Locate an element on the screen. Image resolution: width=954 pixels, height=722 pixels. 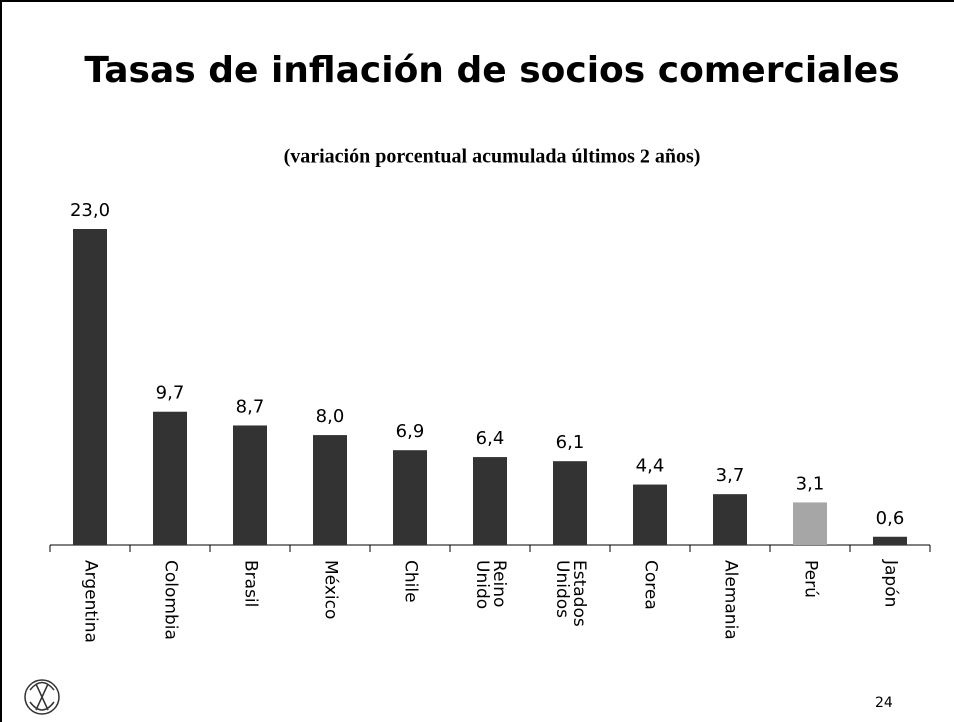
x-tick-label: Corea is located at coordinates (650, 585).